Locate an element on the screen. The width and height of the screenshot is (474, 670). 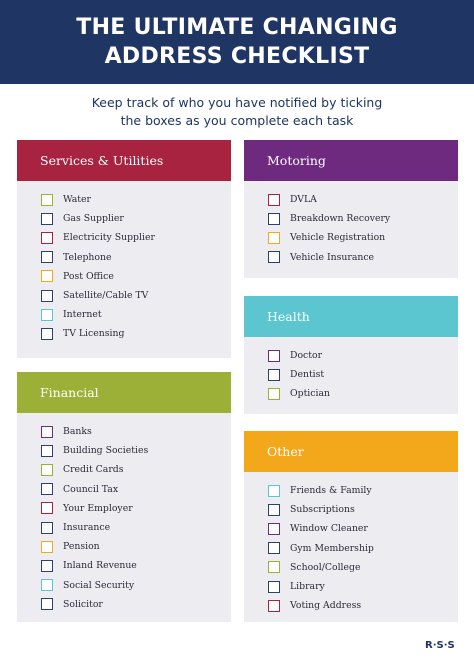
checklist-item: Vehicle Insurance is located at coordinates (351, 257).